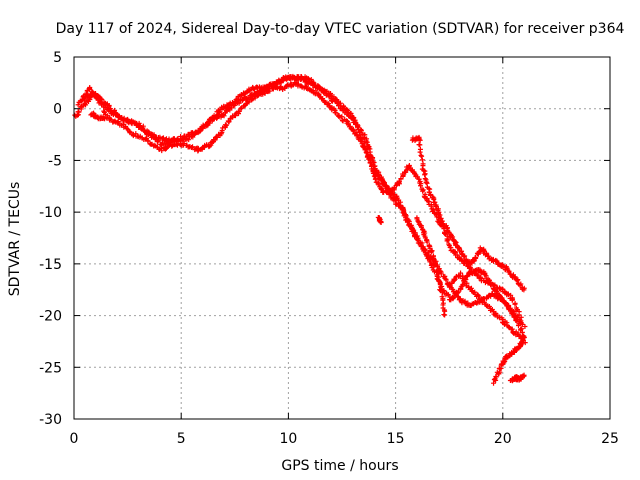 This screenshot has height=480, width=640. What do you see at coordinates (55, 161) in the screenshot?
I see `y-tick-label: -5` at bounding box center [55, 161].